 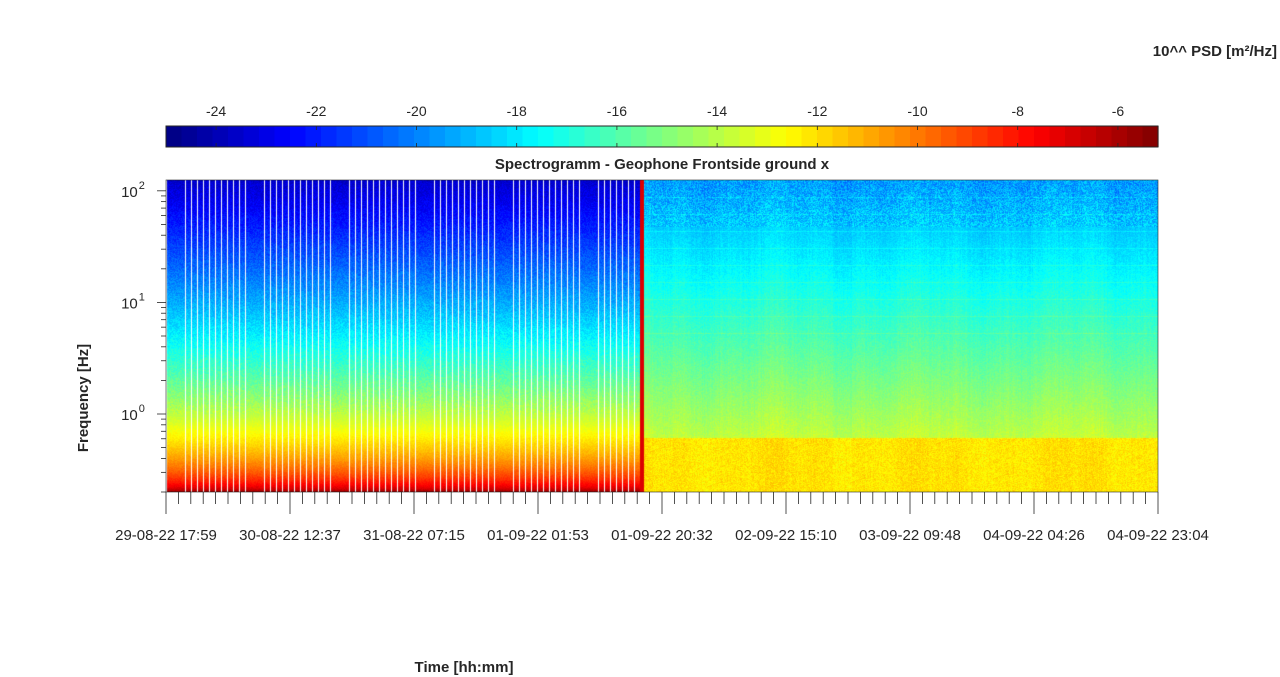 What do you see at coordinates (538, 535) in the screenshot?
I see `x-tick-label: 01-09-22 01:53` at bounding box center [538, 535].